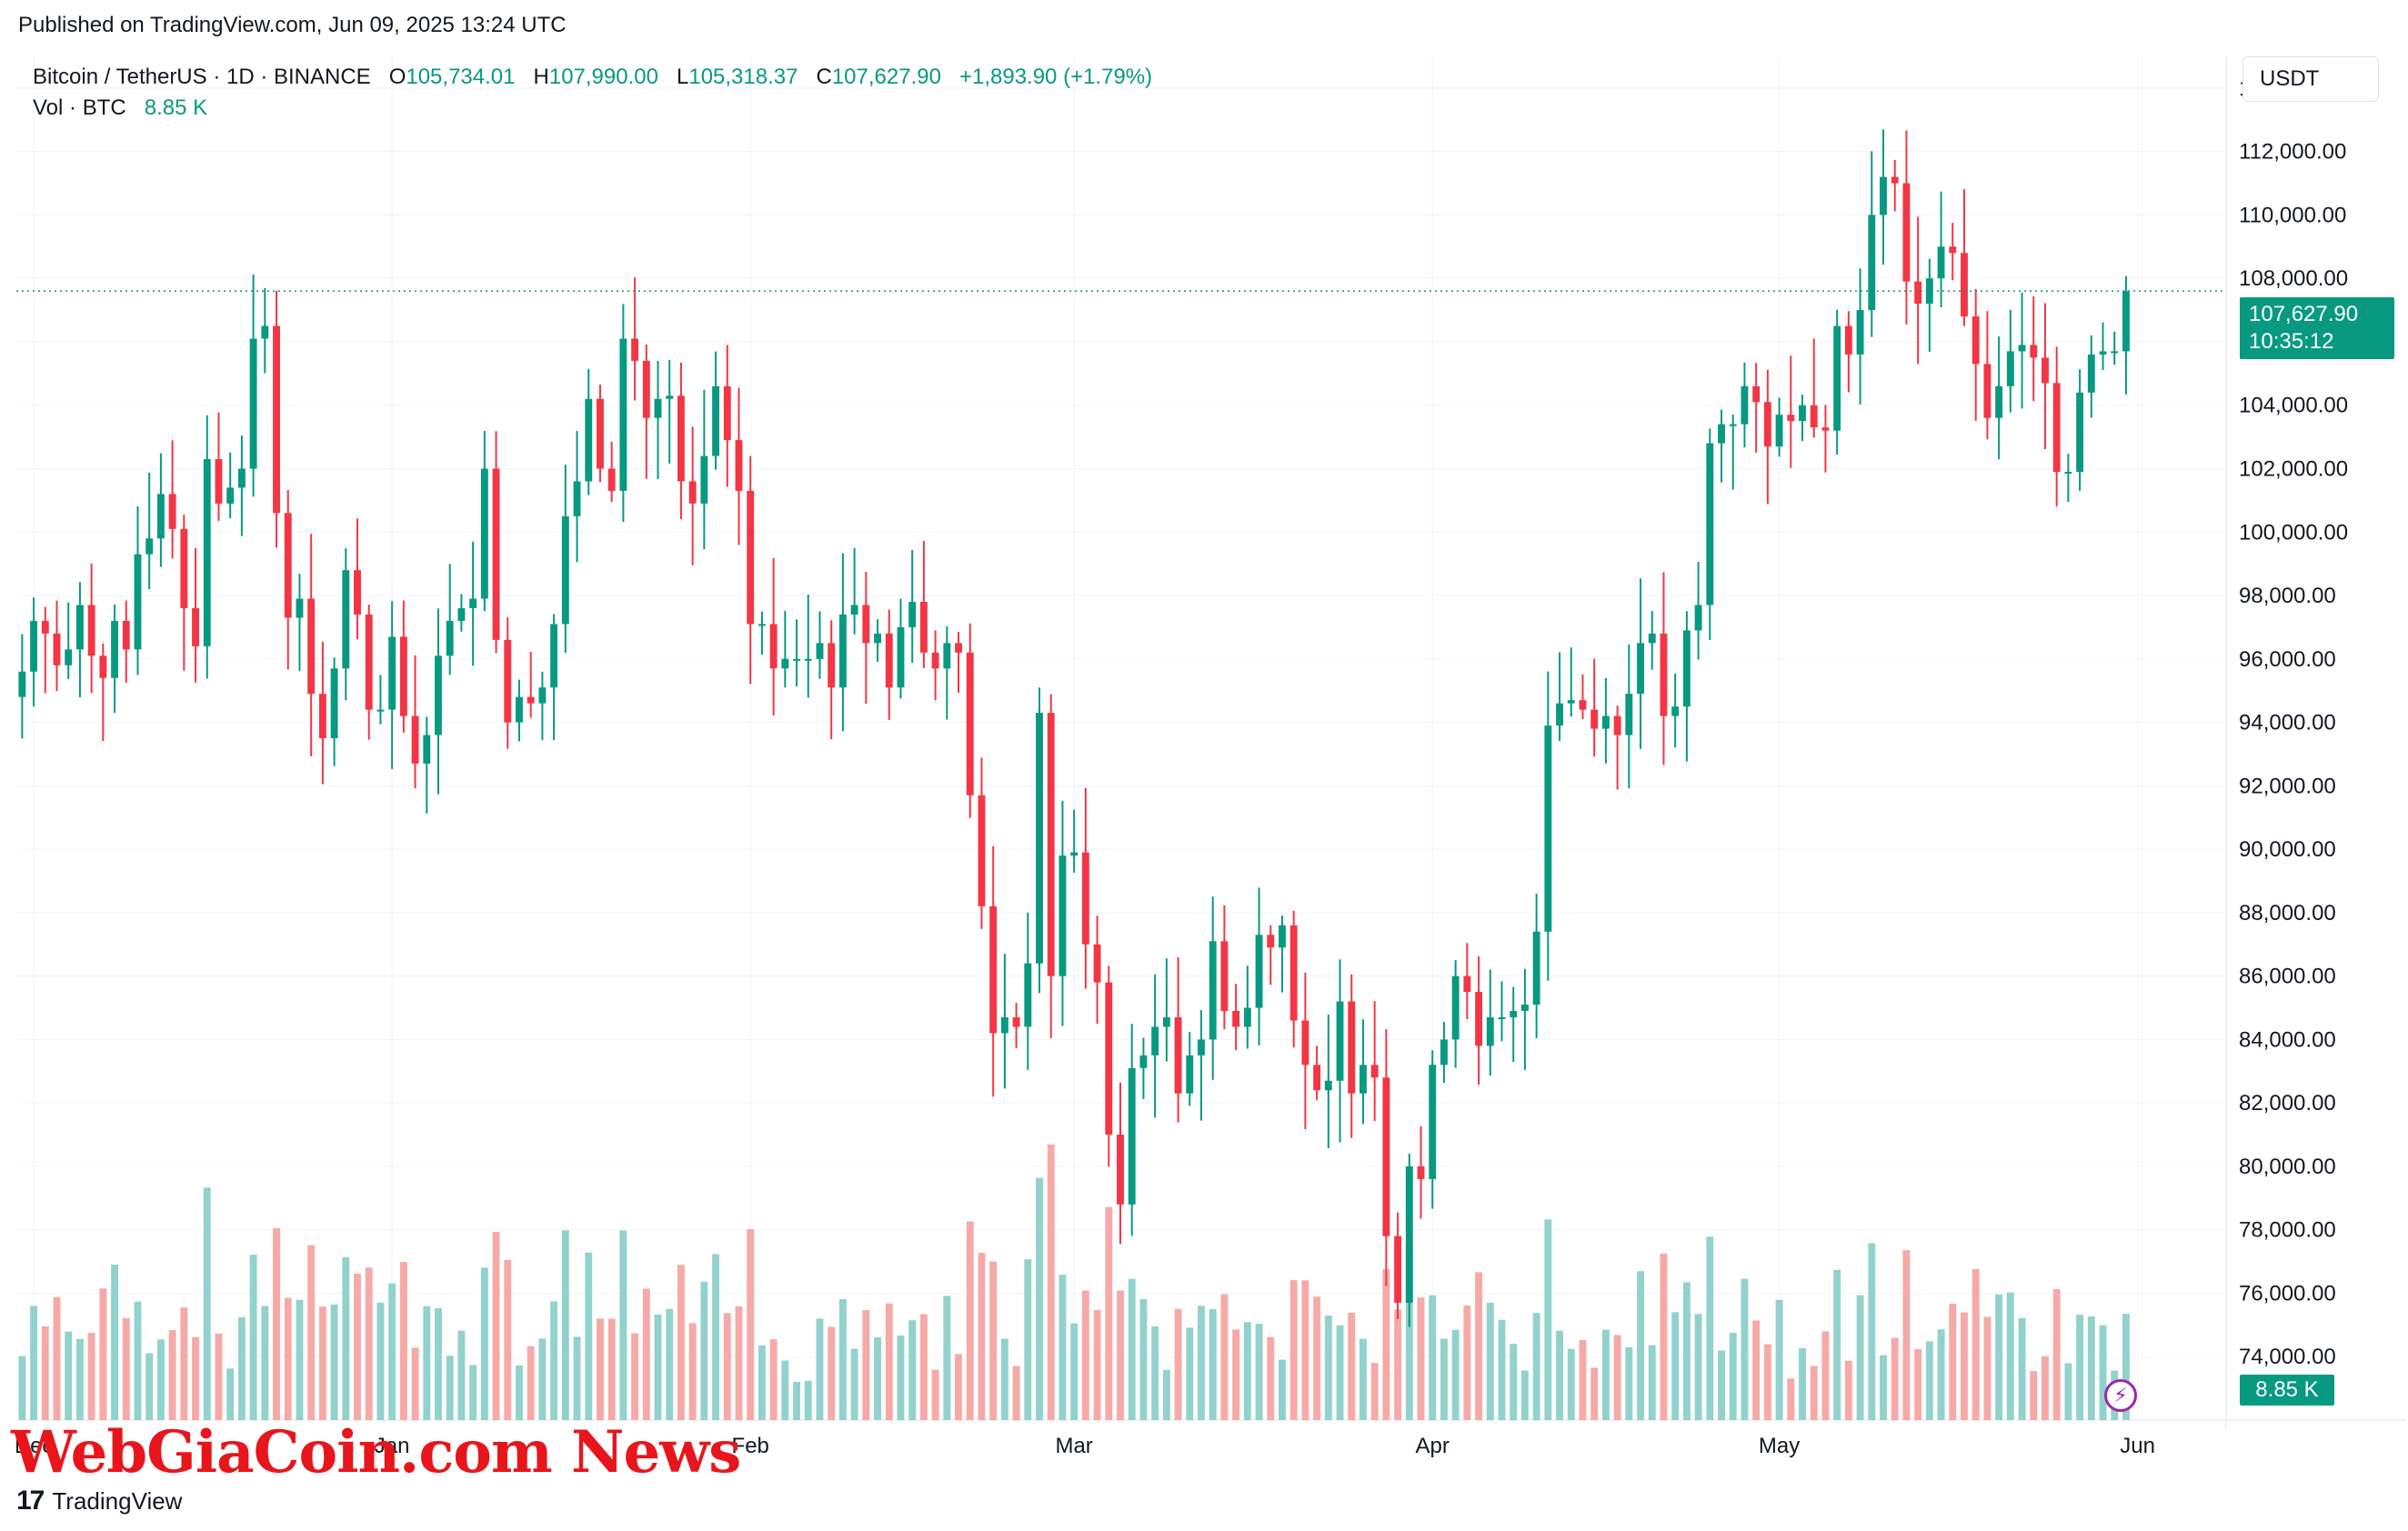 The image size is (2408, 1531). What do you see at coordinates (99, 1501) in the screenshot?
I see `tradingview-brand: 17 TradingView` at bounding box center [99, 1501].